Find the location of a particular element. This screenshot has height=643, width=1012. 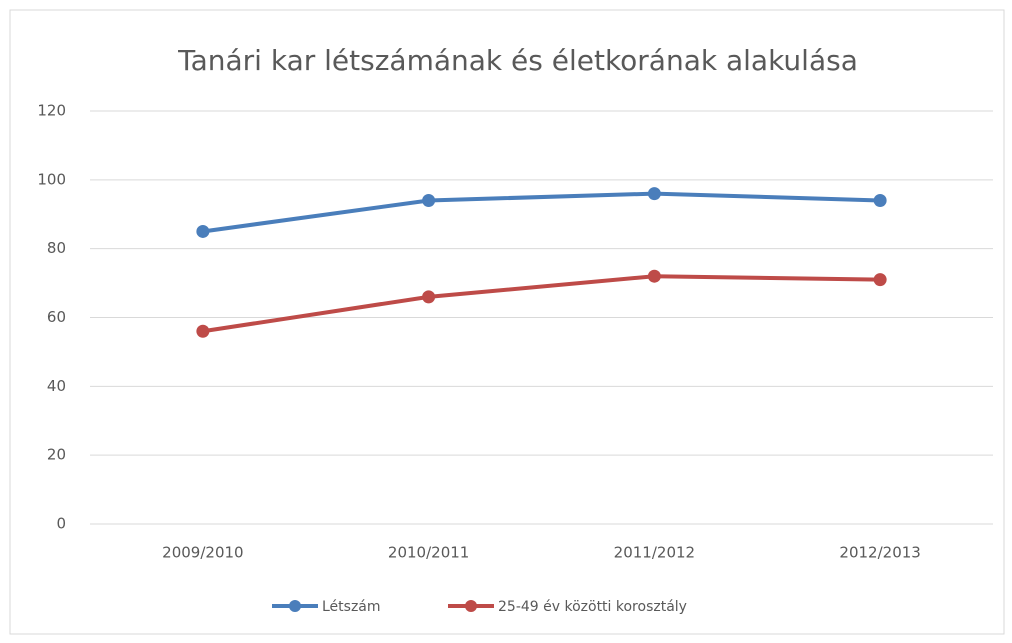

x-tick-label: 2009/2010 is located at coordinates (202, 553).